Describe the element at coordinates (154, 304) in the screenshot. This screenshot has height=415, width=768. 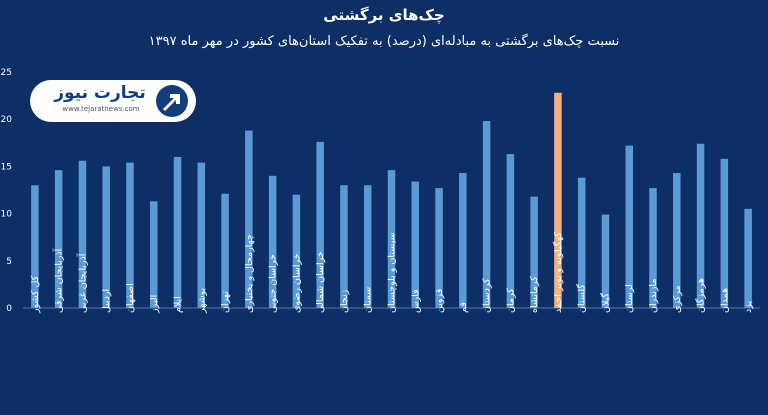
I see `x-tick-label: البرز` at that location.